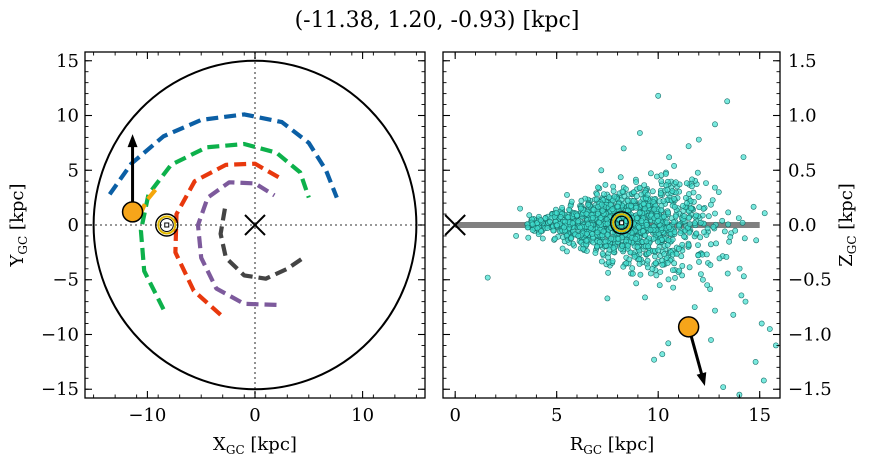 The image size is (874, 464). Describe the element at coordinates (759, 415) in the screenshot. I see `x-tick-label: 15` at that location.